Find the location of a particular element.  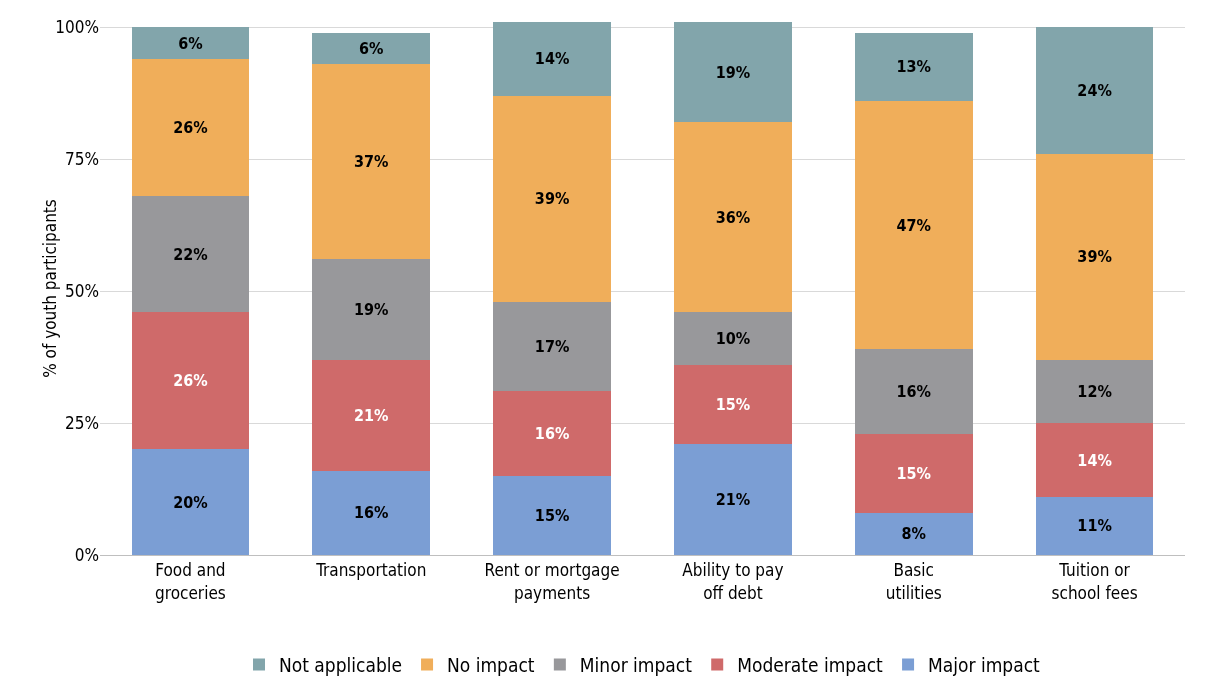

legend-label: Moderate impact is located at coordinates (810, 664).